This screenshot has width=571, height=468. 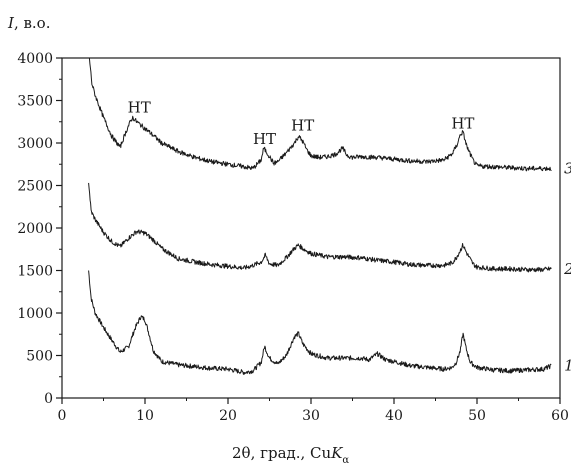 I want to click on x-tick-label-10: 10, so click(x=145, y=416).